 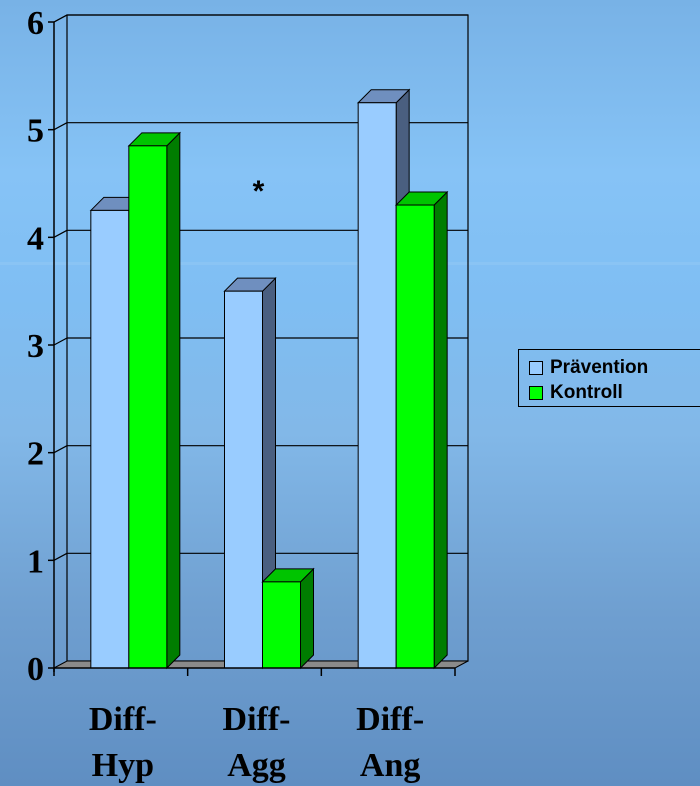 What do you see at coordinates (35, 238) in the screenshot?
I see `y-tick-label: 4` at bounding box center [35, 238].